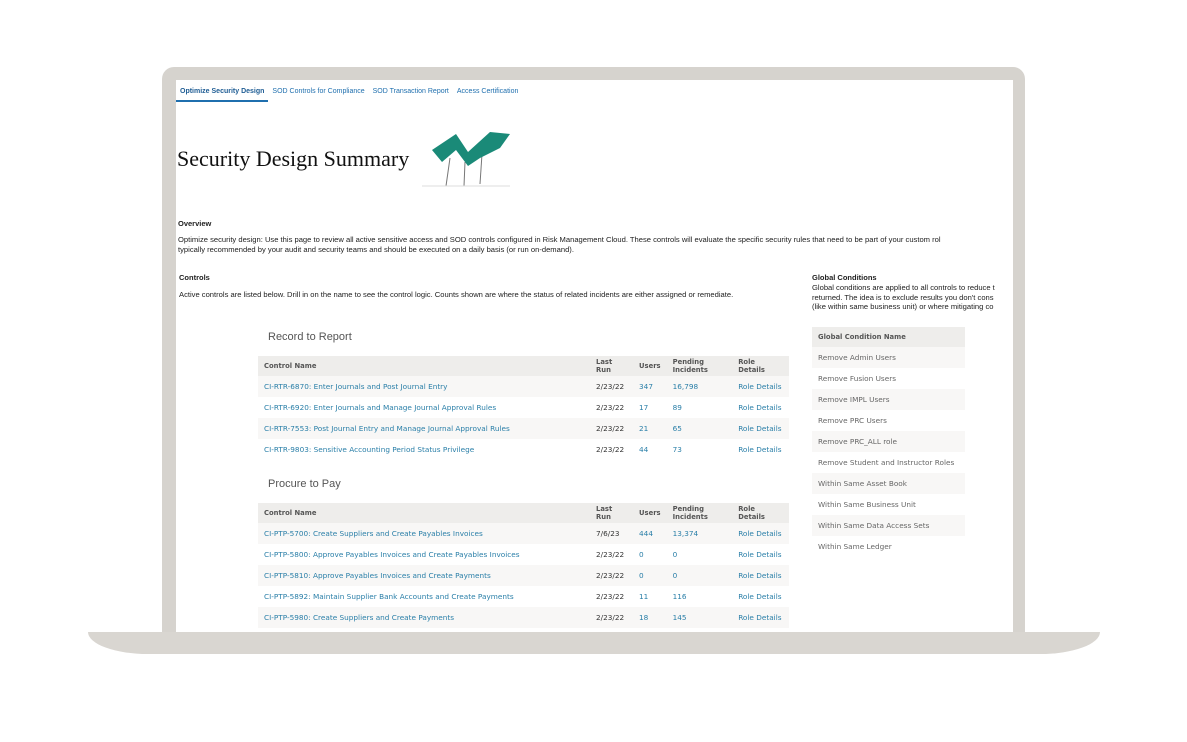 The image size is (1187, 742). I want to click on table-row: Remove IMPL Users, so click(888, 399).